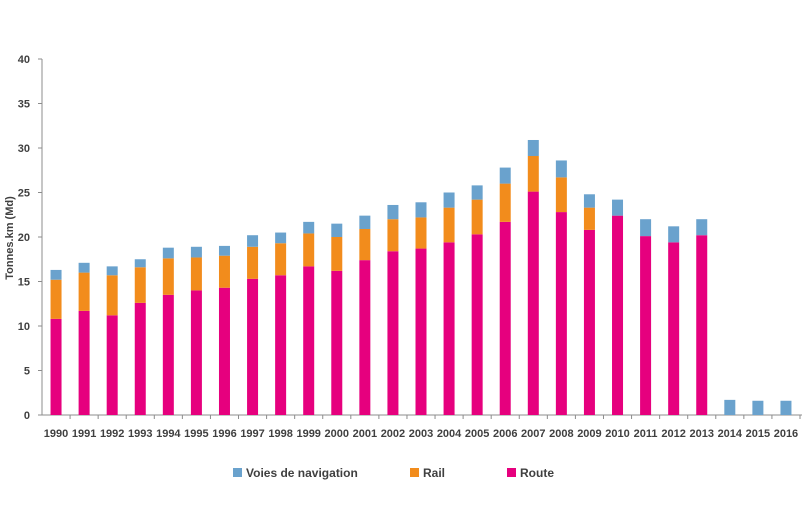 The image size is (806, 505). Describe the element at coordinates (308, 434) in the screenshot. I see `x-tick-label: 1999` at that location.